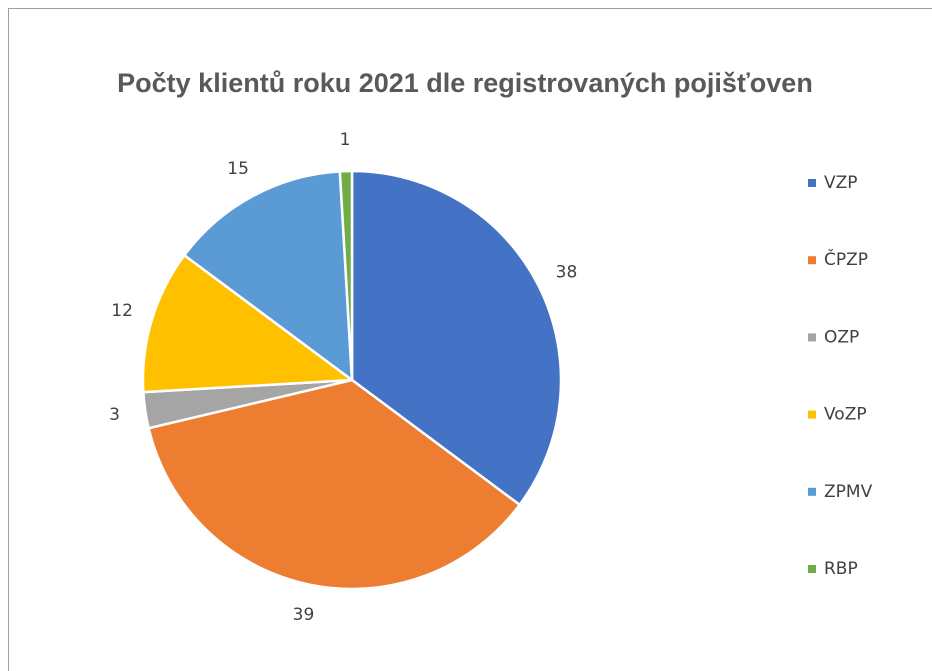 This screenshot has width=932, height=671. What do you see at coordinates (238, 169) in the screenshot?
I see `data-label: 15` at bounding box center [238, 169].